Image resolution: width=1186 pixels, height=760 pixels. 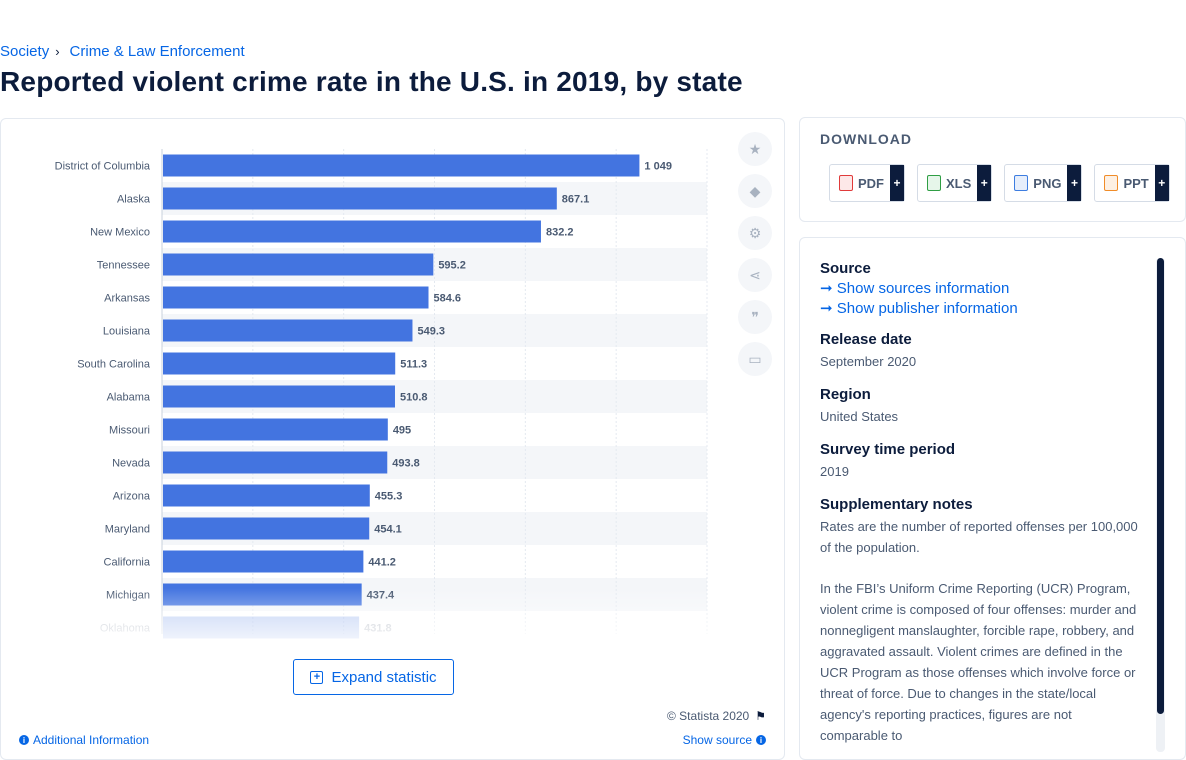 What do you see at coordinates (980, 461) in the screenshot?
I see `period-section: Survey time period 2019` at bounding box center [980, 461].